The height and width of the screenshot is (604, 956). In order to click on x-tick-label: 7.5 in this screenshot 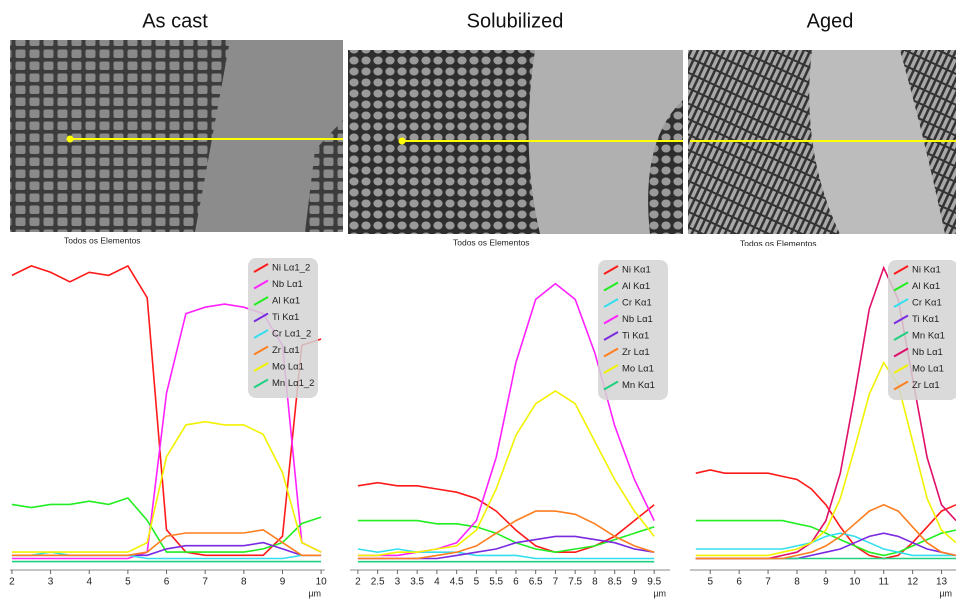, I will do `click(575, 582)`.